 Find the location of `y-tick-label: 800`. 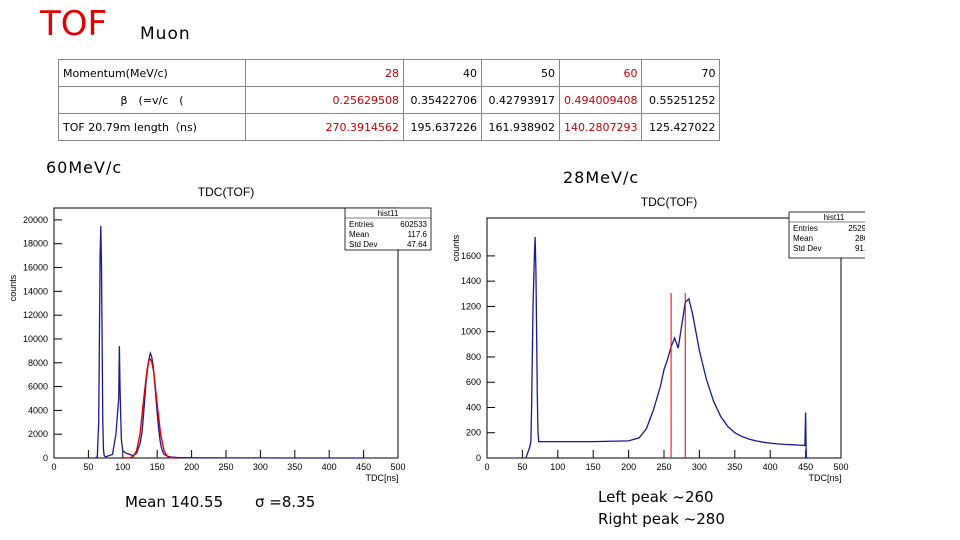

y-tick-label: 800 is located at coordinates (473, 357).